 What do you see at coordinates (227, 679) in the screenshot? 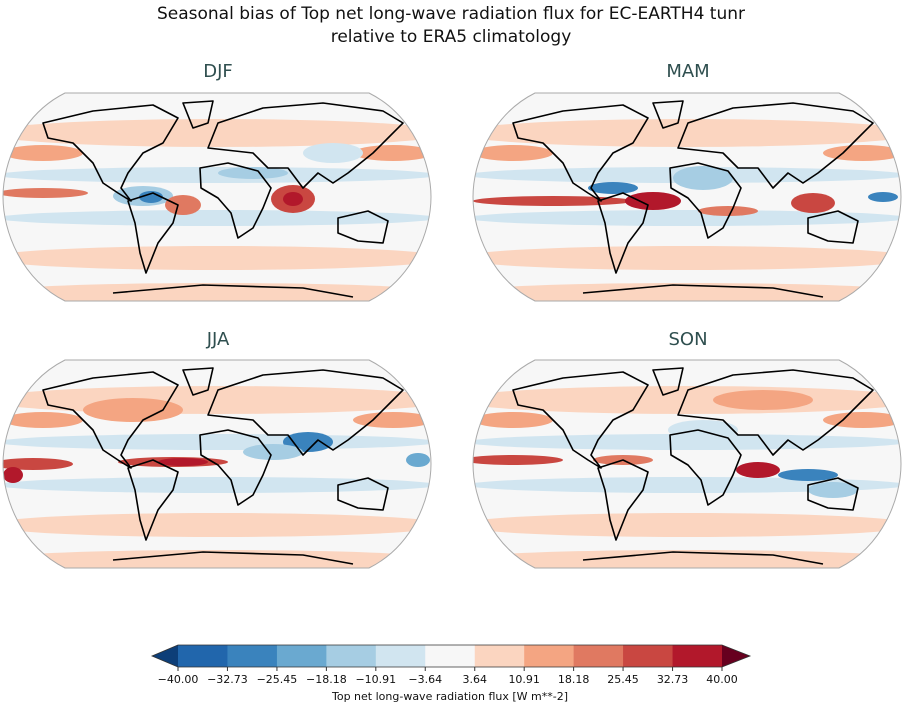
I see `colorbar-tick-label: −32.73` at bounding box center [227, 679].